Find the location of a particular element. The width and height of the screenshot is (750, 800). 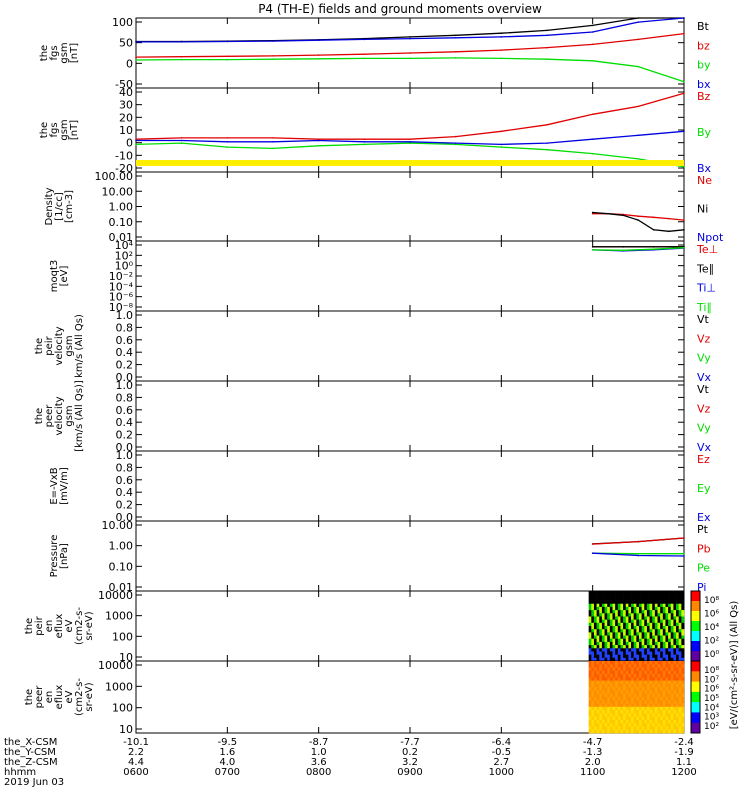

y-axis-label: [nT] is located at coordinates (74, 130).